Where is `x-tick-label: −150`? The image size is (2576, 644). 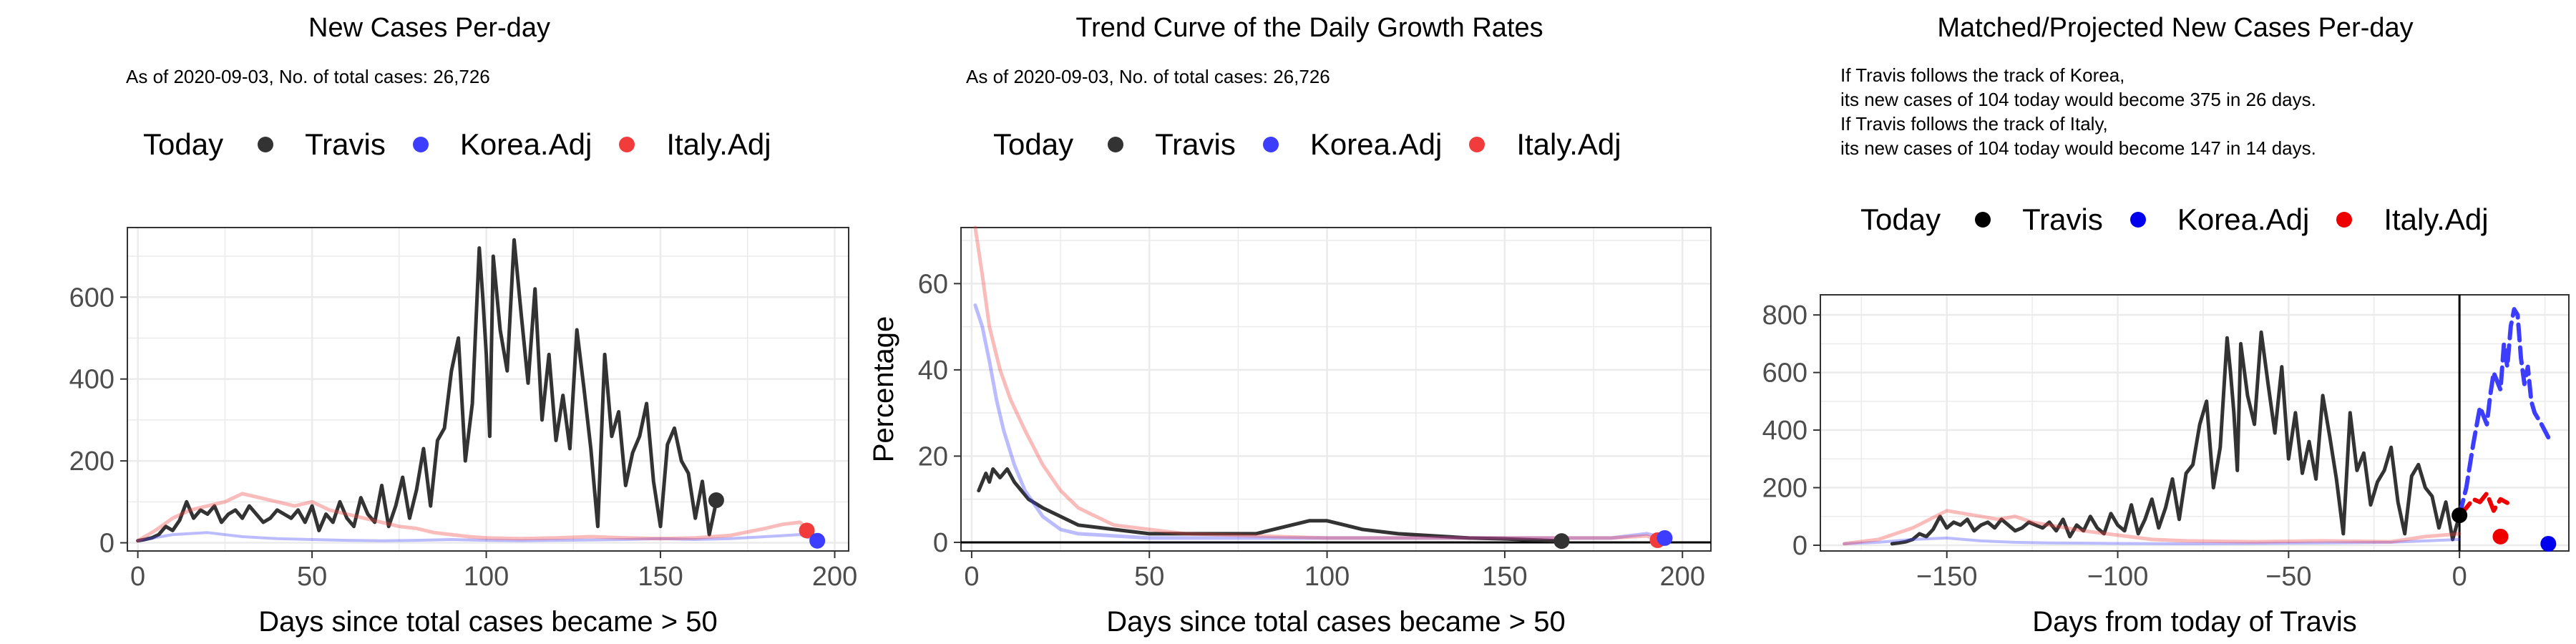
x-tick-label: −150 is located at coordinates (1947, 577).